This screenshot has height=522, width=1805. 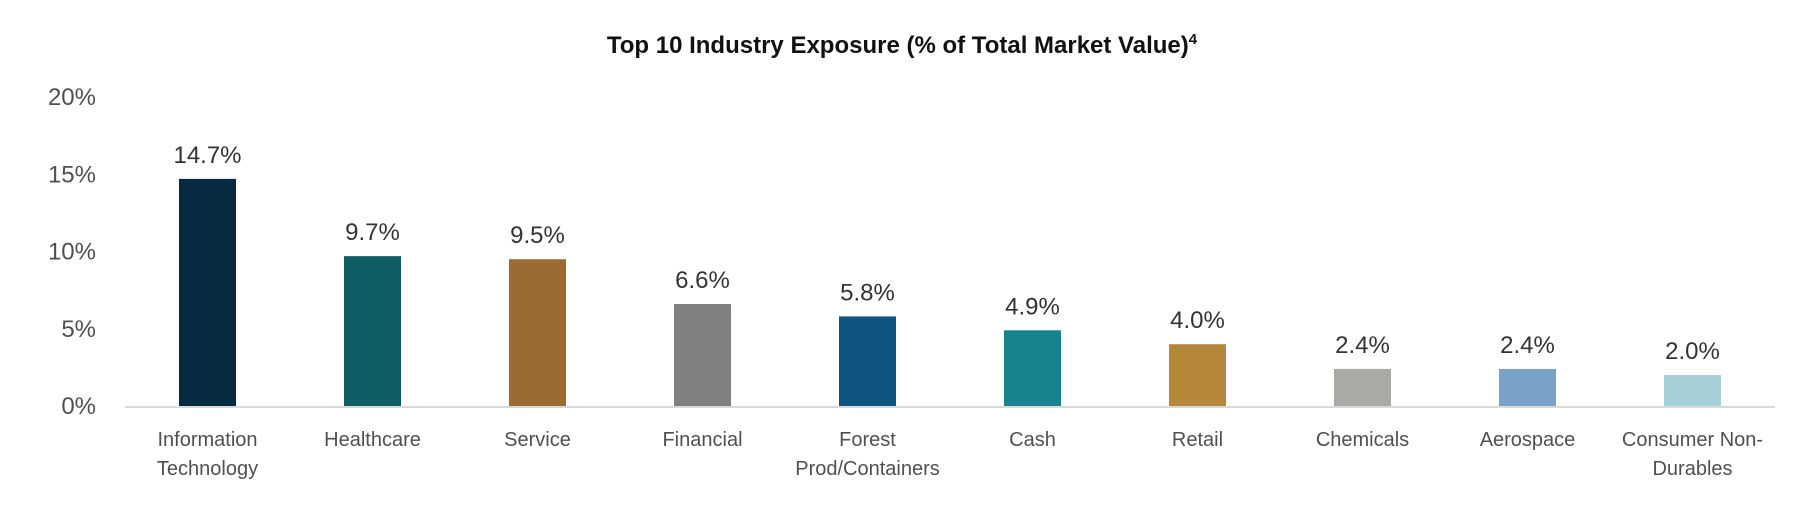 I want to click on x-tick-label-line: Prod/Containers, so click(x=867, y=469).